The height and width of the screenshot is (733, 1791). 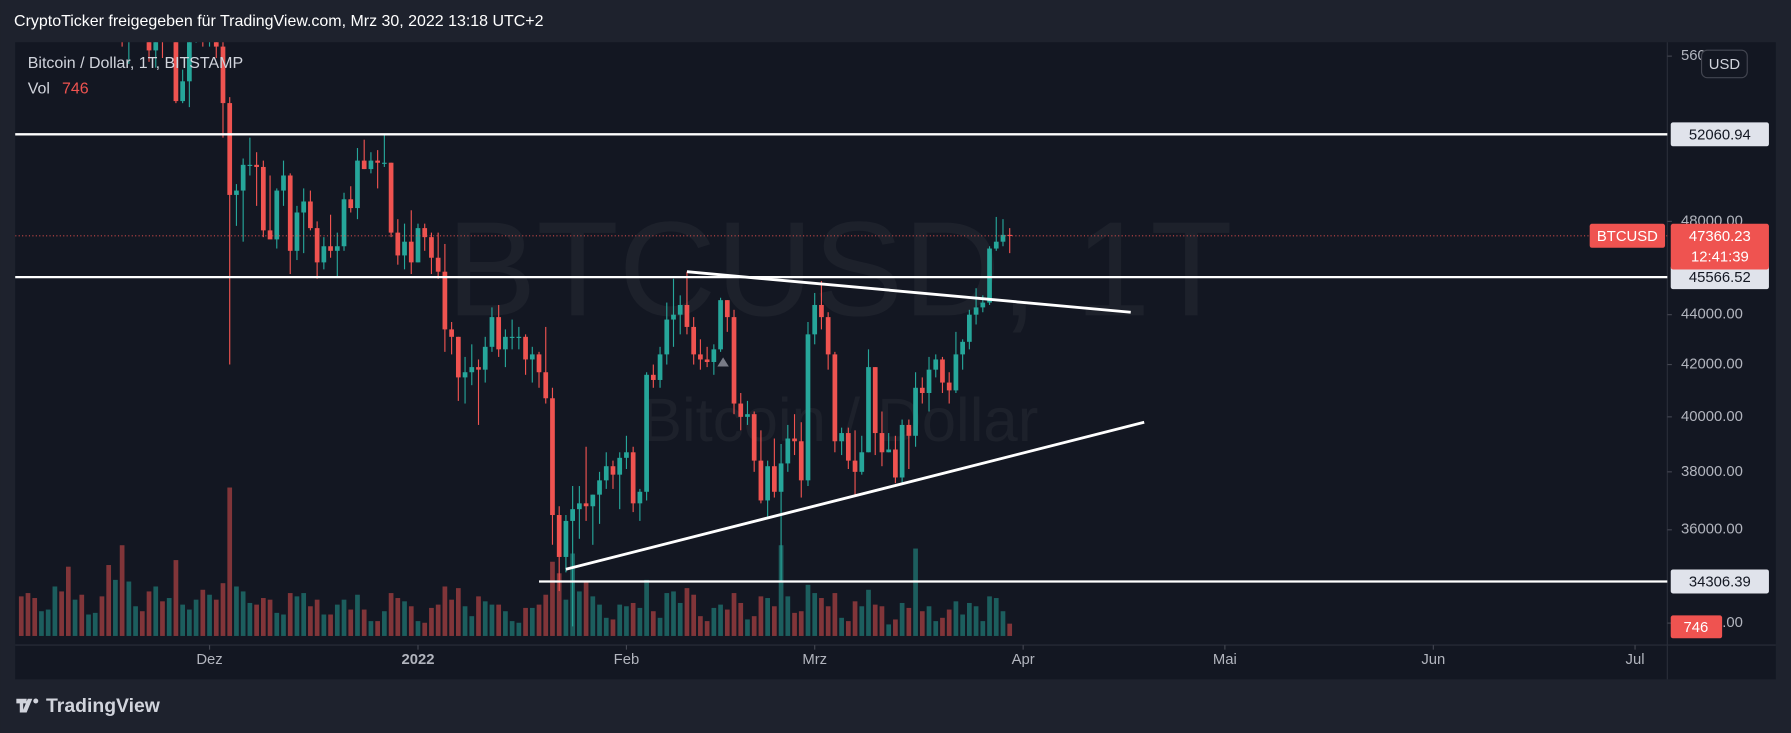 I want to click on horizontal-line-label: 52060.94, so click(x=1720, y=135).